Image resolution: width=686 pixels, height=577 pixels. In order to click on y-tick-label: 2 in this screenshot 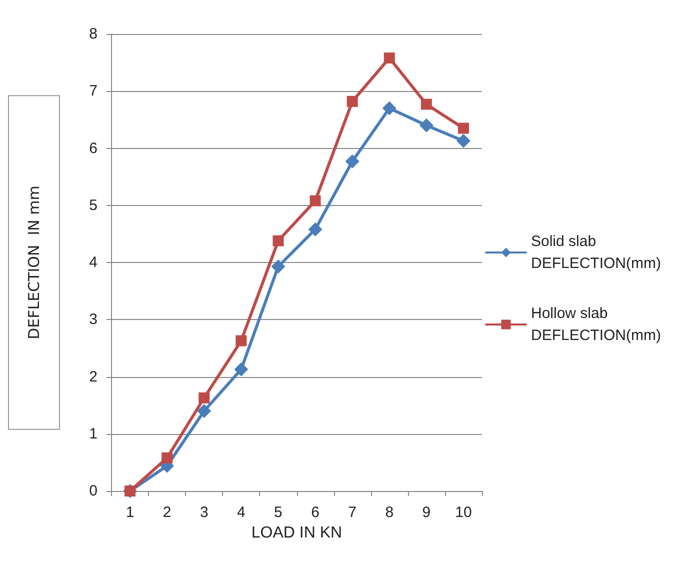, I will do `click(93, 377)`.